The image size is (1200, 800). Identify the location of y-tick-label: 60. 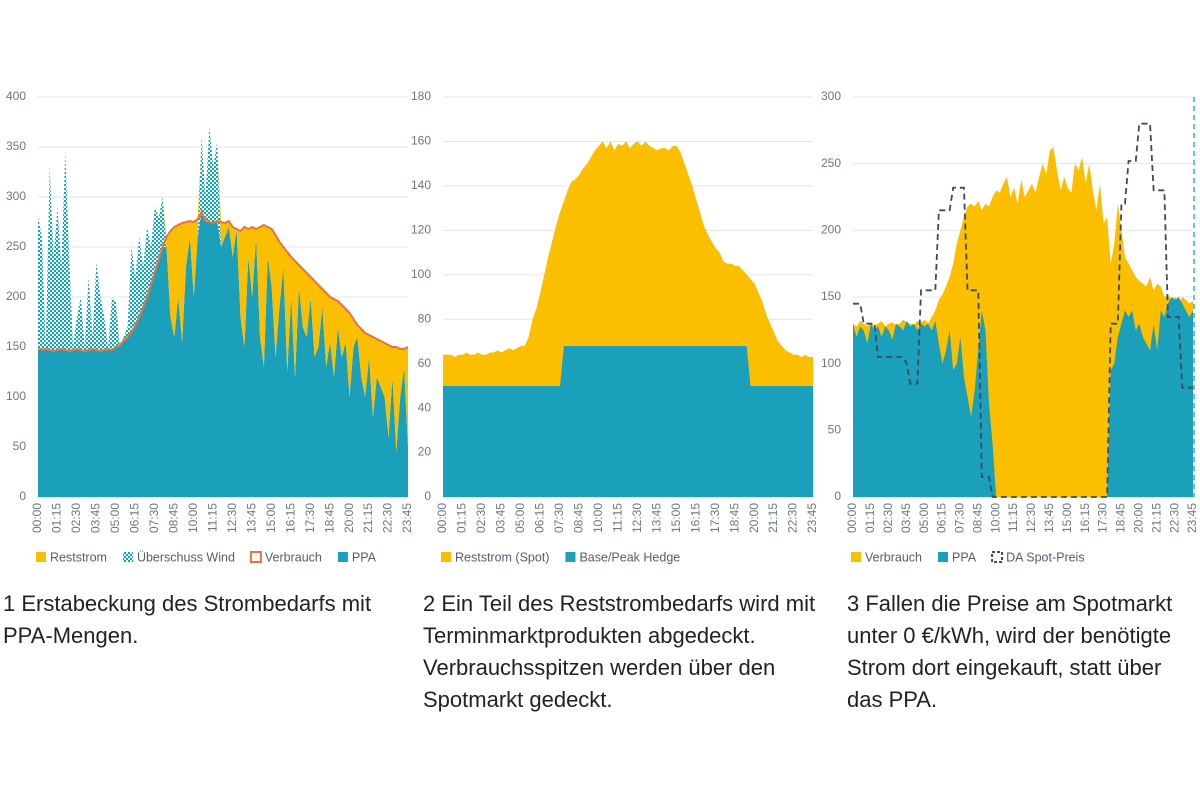
(425, 363).